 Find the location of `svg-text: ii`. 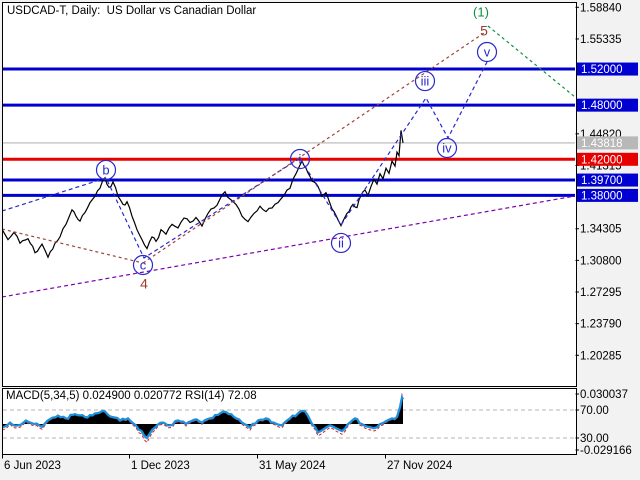

svg-text: ii is located at coordinates (341, 242).